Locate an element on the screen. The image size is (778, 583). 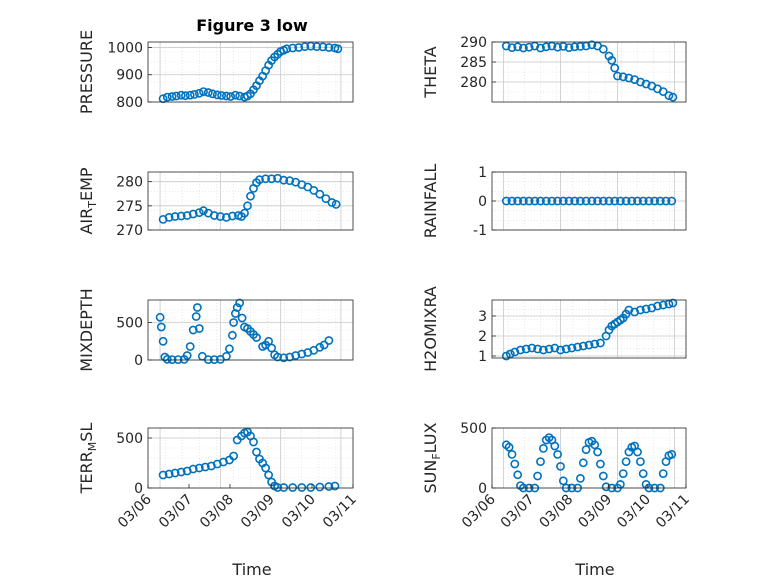
y-tick-label: 900 is located at coordinates (129, 76).